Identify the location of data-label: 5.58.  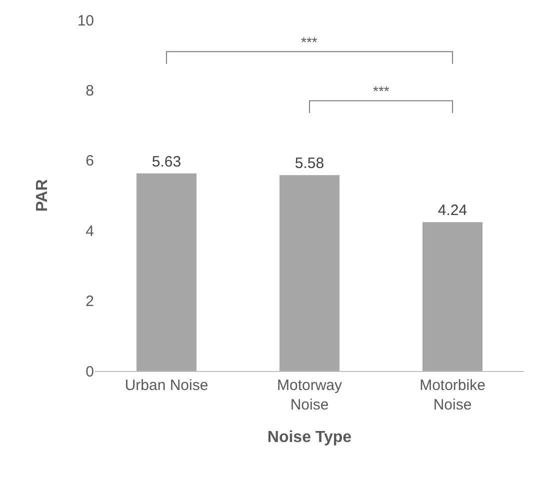
(309, 163).